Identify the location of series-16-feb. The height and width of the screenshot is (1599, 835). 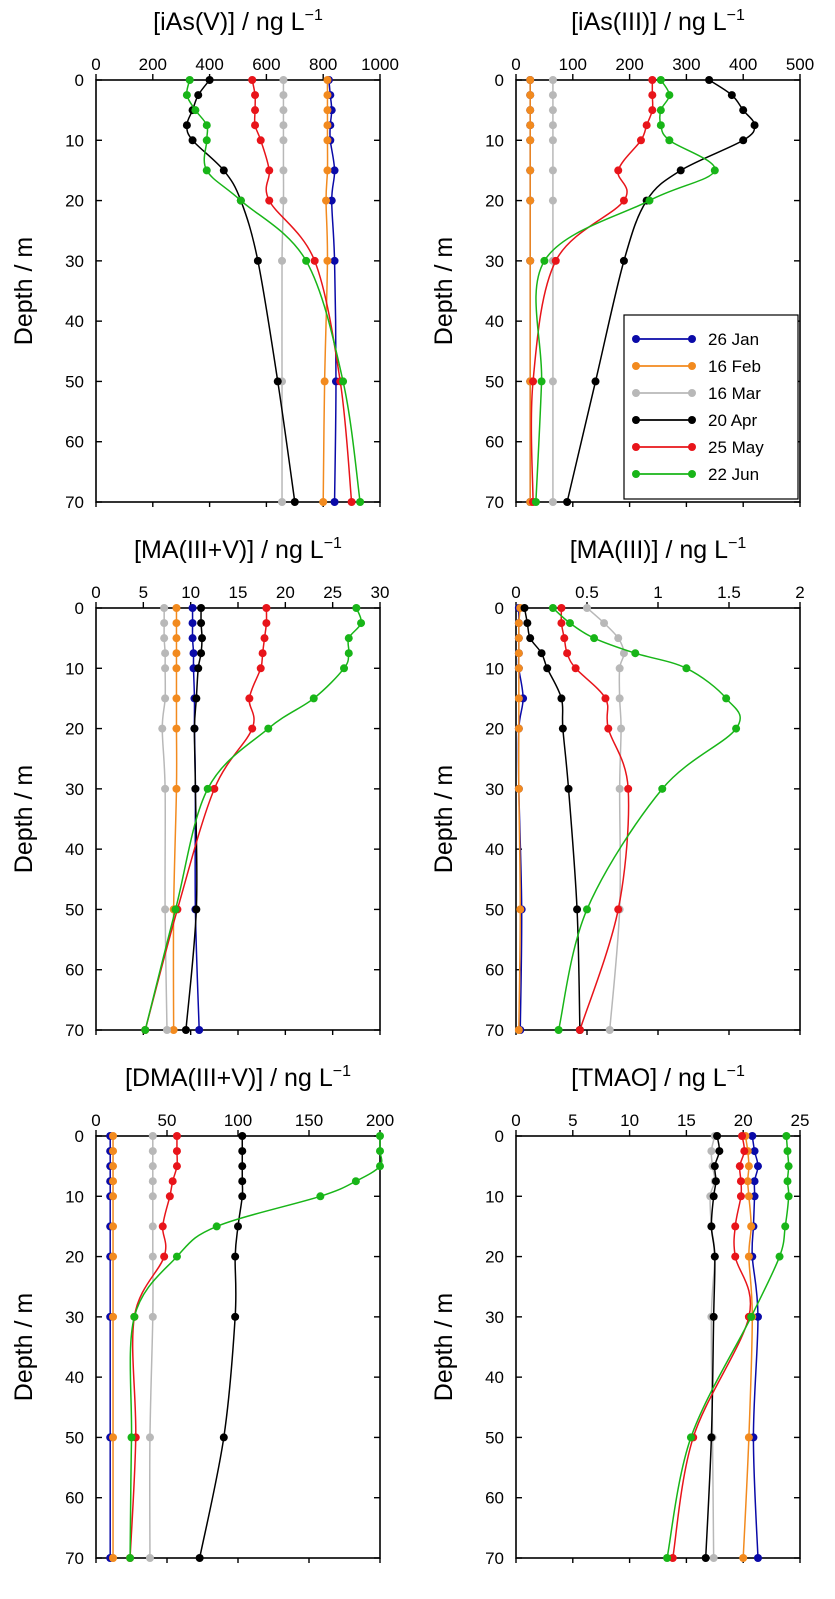
(175, 819).